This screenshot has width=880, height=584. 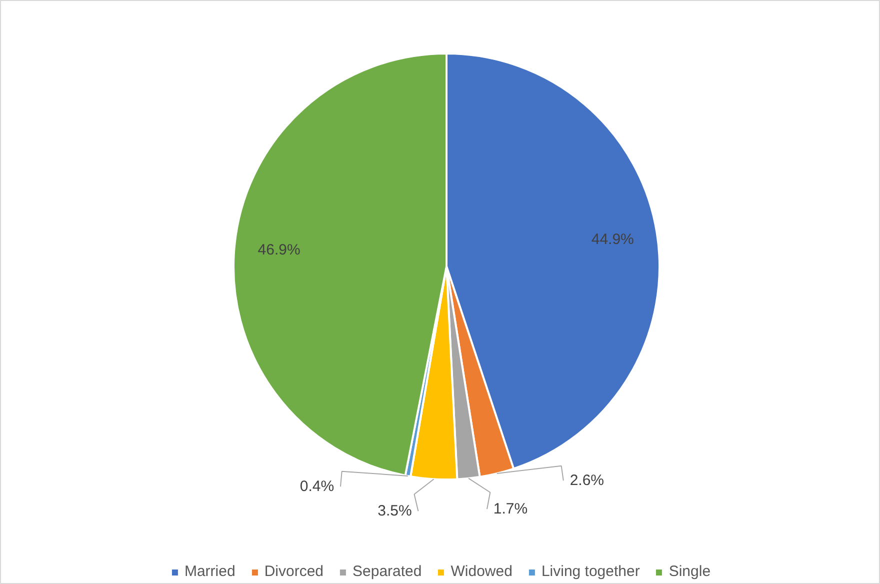 What do you see at coordinates (294, 571) in the screenshot?
I see `legend-label: Divorced` at bounding box center [294, 571].